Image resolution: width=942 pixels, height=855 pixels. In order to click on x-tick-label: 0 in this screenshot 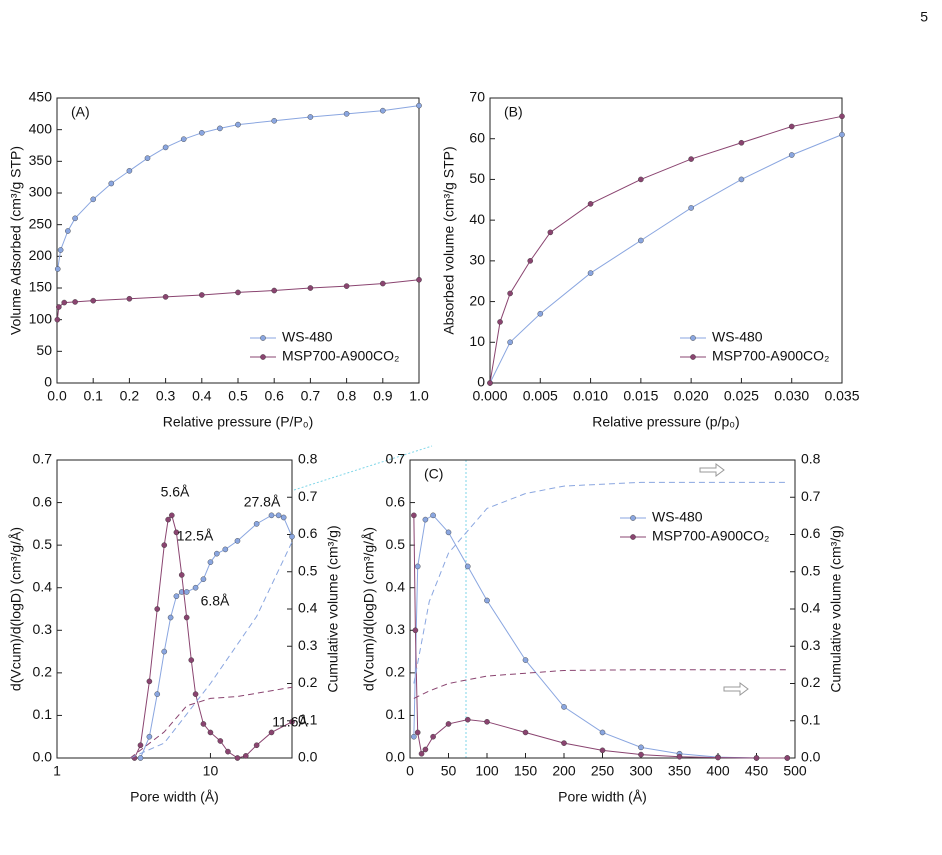, I will do `click(410, 771)`.